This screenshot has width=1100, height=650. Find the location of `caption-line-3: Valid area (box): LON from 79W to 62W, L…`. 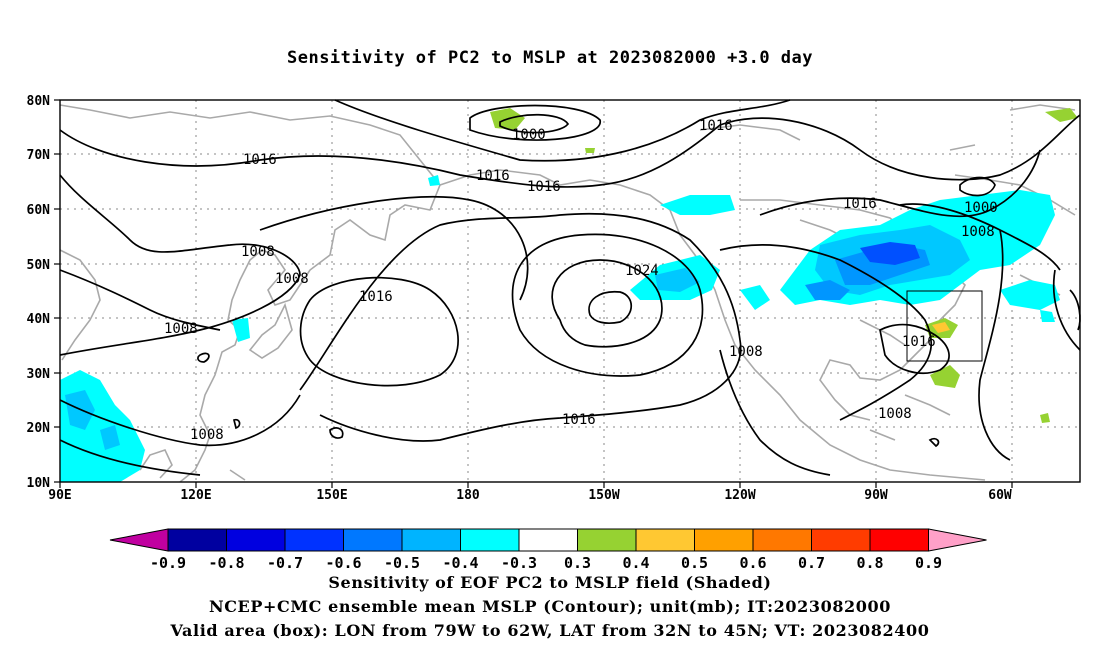

caption-line-3: Valid area (box): LON from 79W to 62W, L… is located at coordinates (550, 630).